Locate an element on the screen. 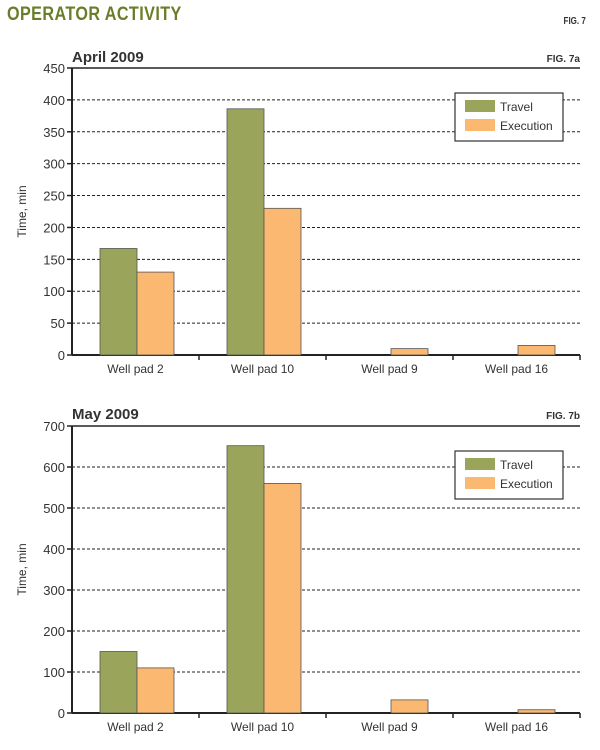  y-tick-label: 500 is located at coordinates (54, 508).